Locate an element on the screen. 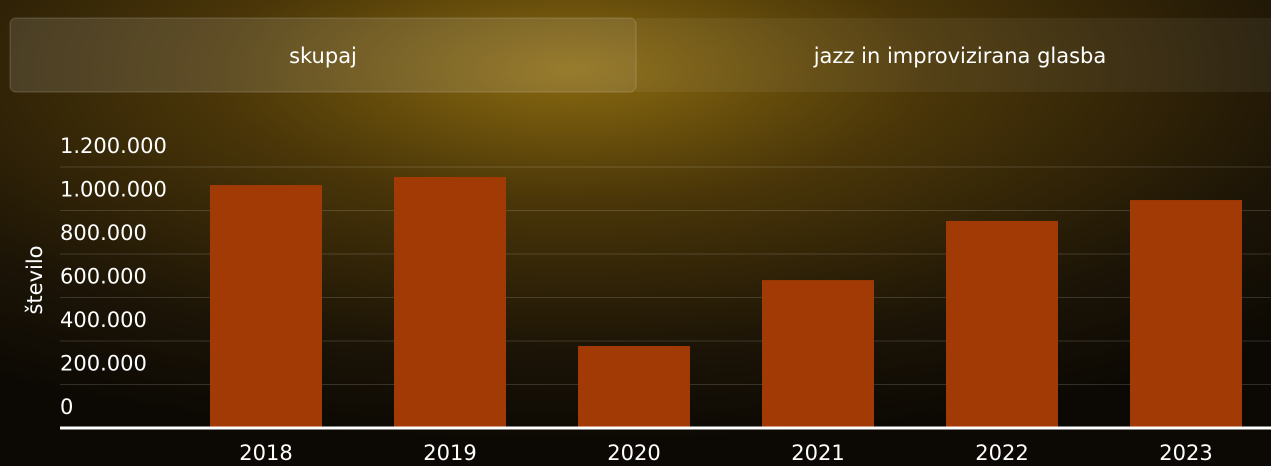 Image resolution: width=1271 pixels, height=466 pixels. tab-active is located at coordinates (323, 55).